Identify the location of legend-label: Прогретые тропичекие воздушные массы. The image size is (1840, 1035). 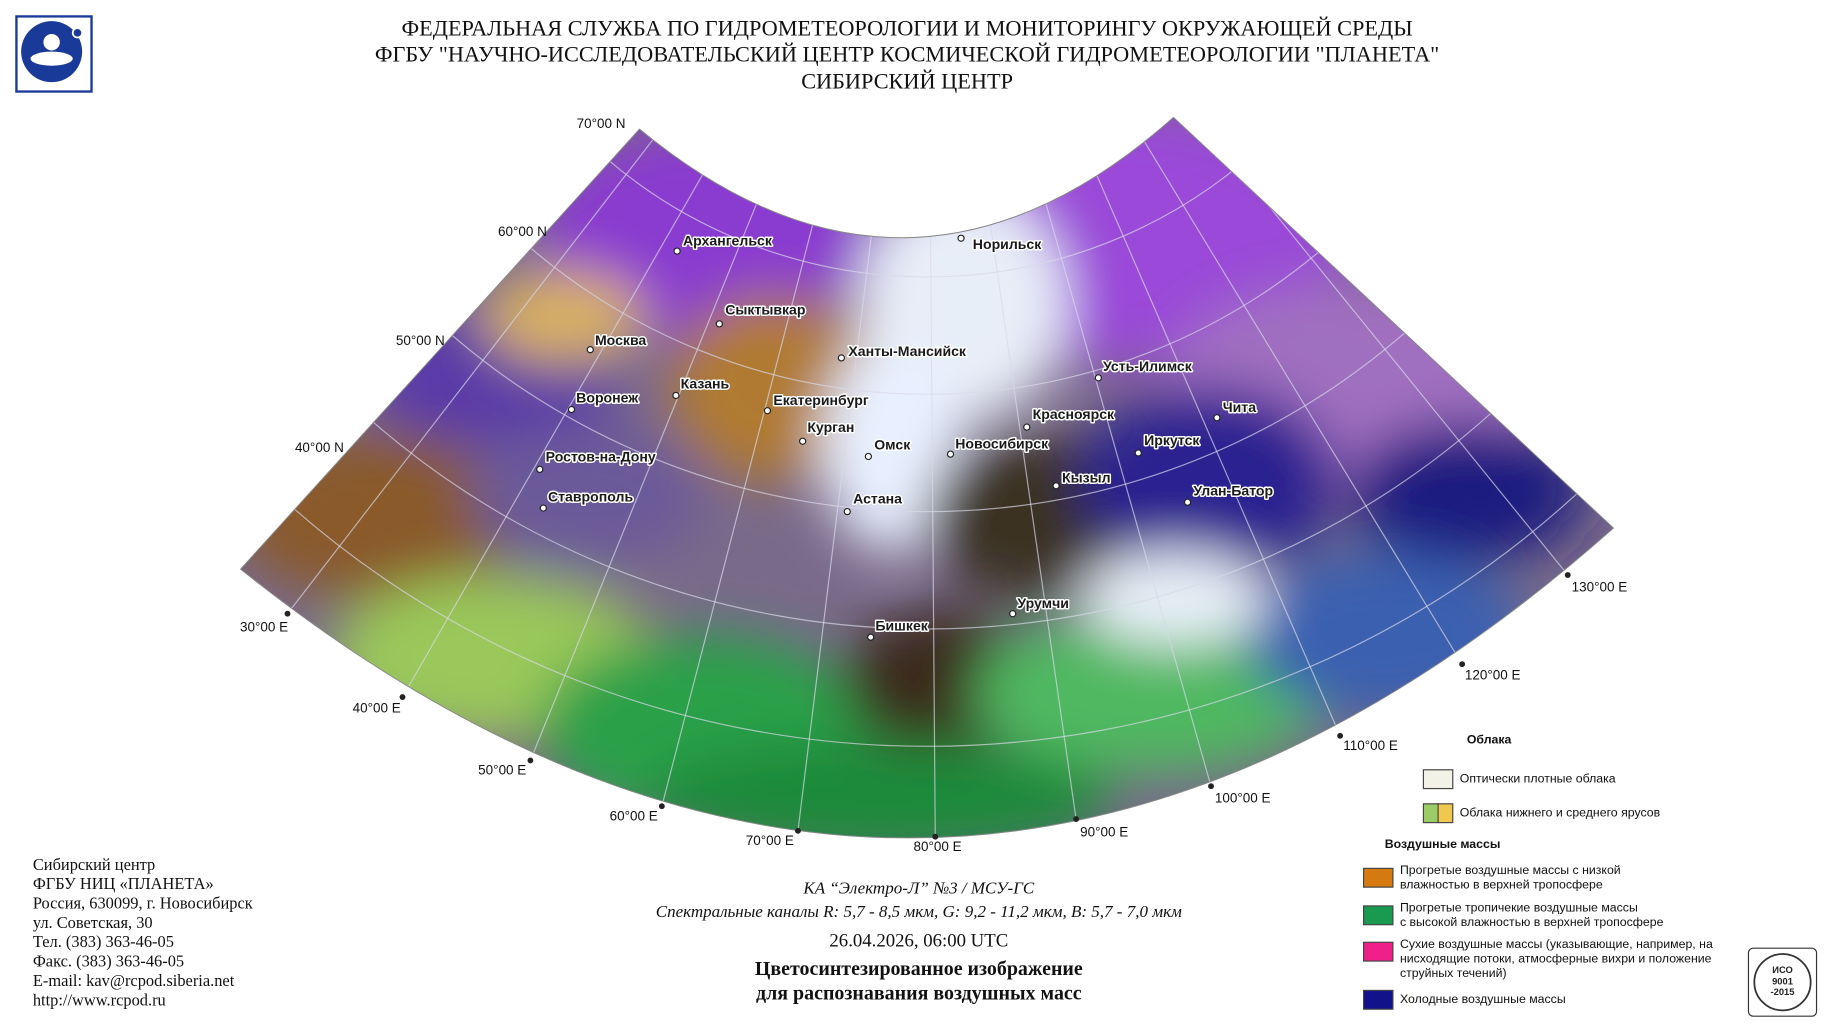
(1519, 908).